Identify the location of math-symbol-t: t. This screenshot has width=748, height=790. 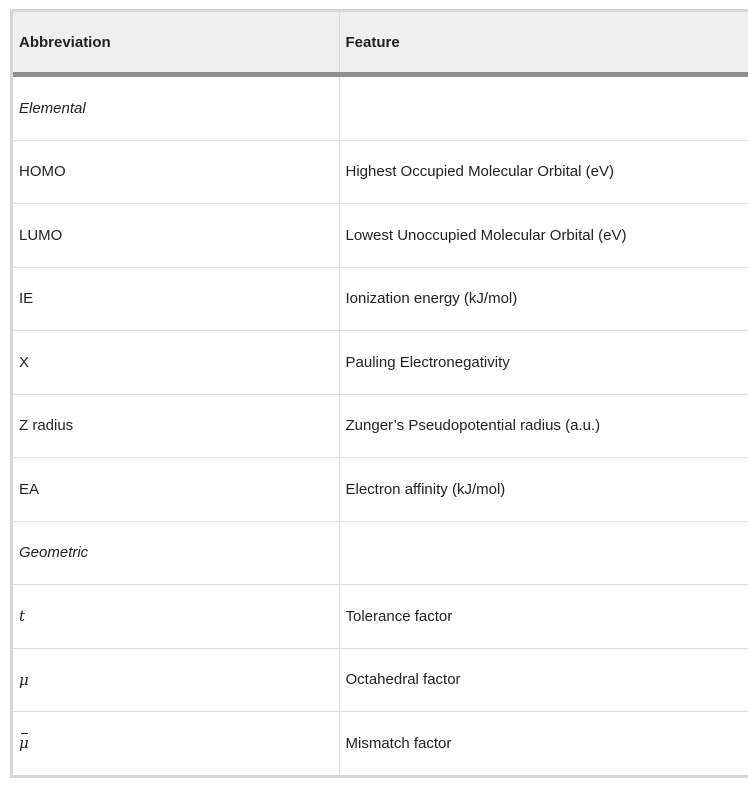
(22, 616).